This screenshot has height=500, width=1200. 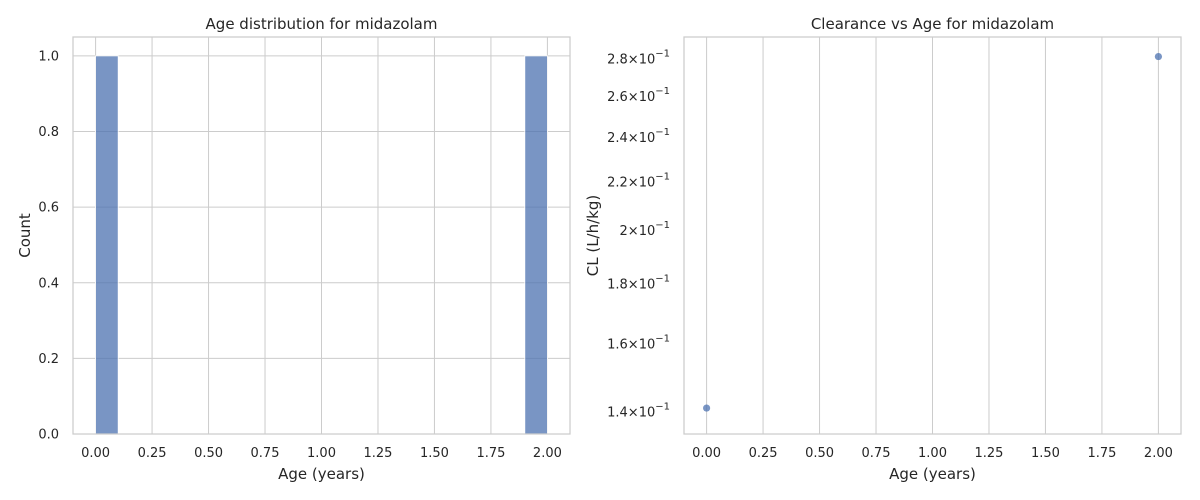 I want to click on scatter-y-tick-label: 1.4×10⁻¹, so click(x=638, y=411).